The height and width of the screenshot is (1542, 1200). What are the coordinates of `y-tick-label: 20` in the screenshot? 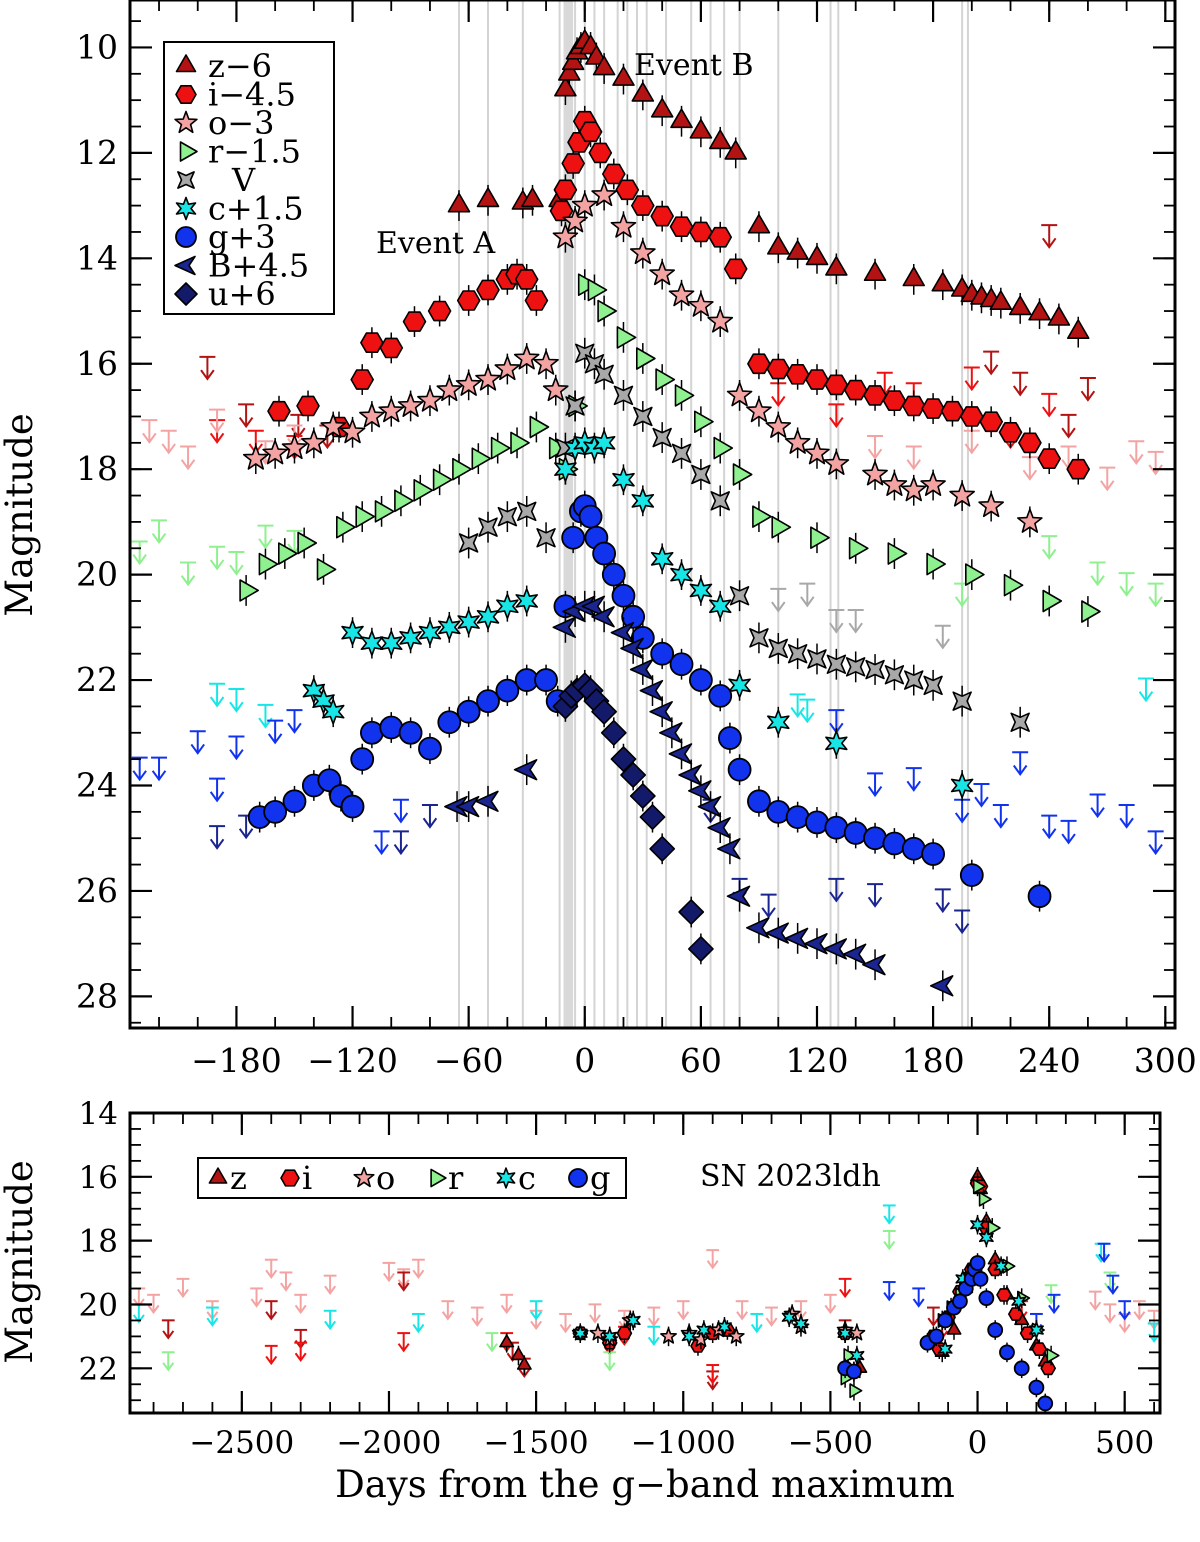 It's located at (98, 1305).